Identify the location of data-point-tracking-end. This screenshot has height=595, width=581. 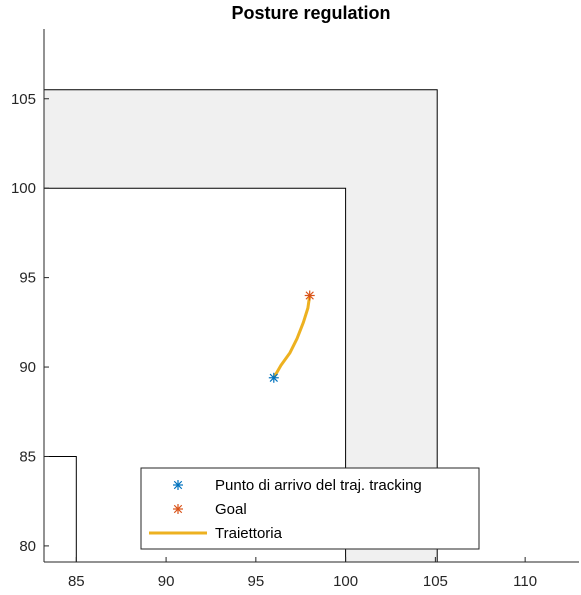
(273, 377).